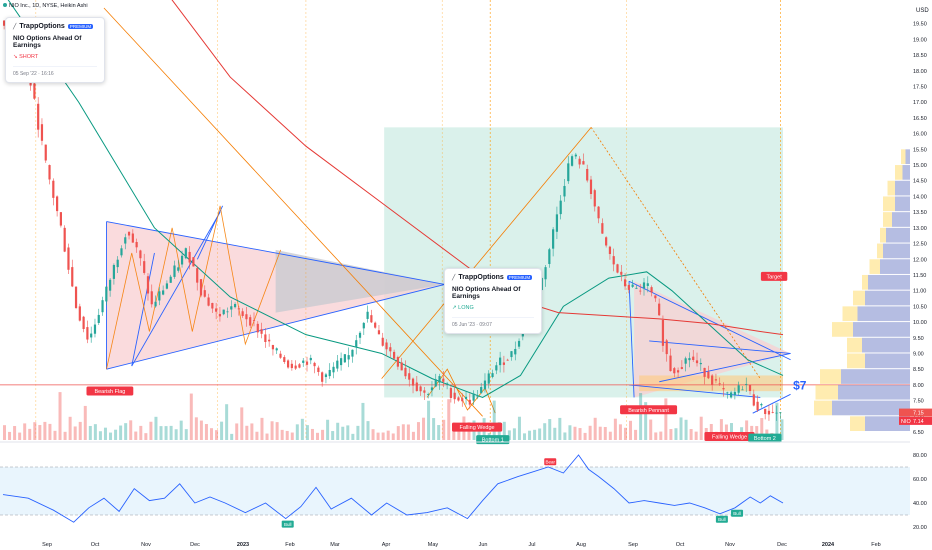 Image resolution: width=932 pixels, height=550 pixels. What do you see at coordinates (146, 545) in the screenshot?
I see `time-tick: Nov` at bounding box center [146, 545].